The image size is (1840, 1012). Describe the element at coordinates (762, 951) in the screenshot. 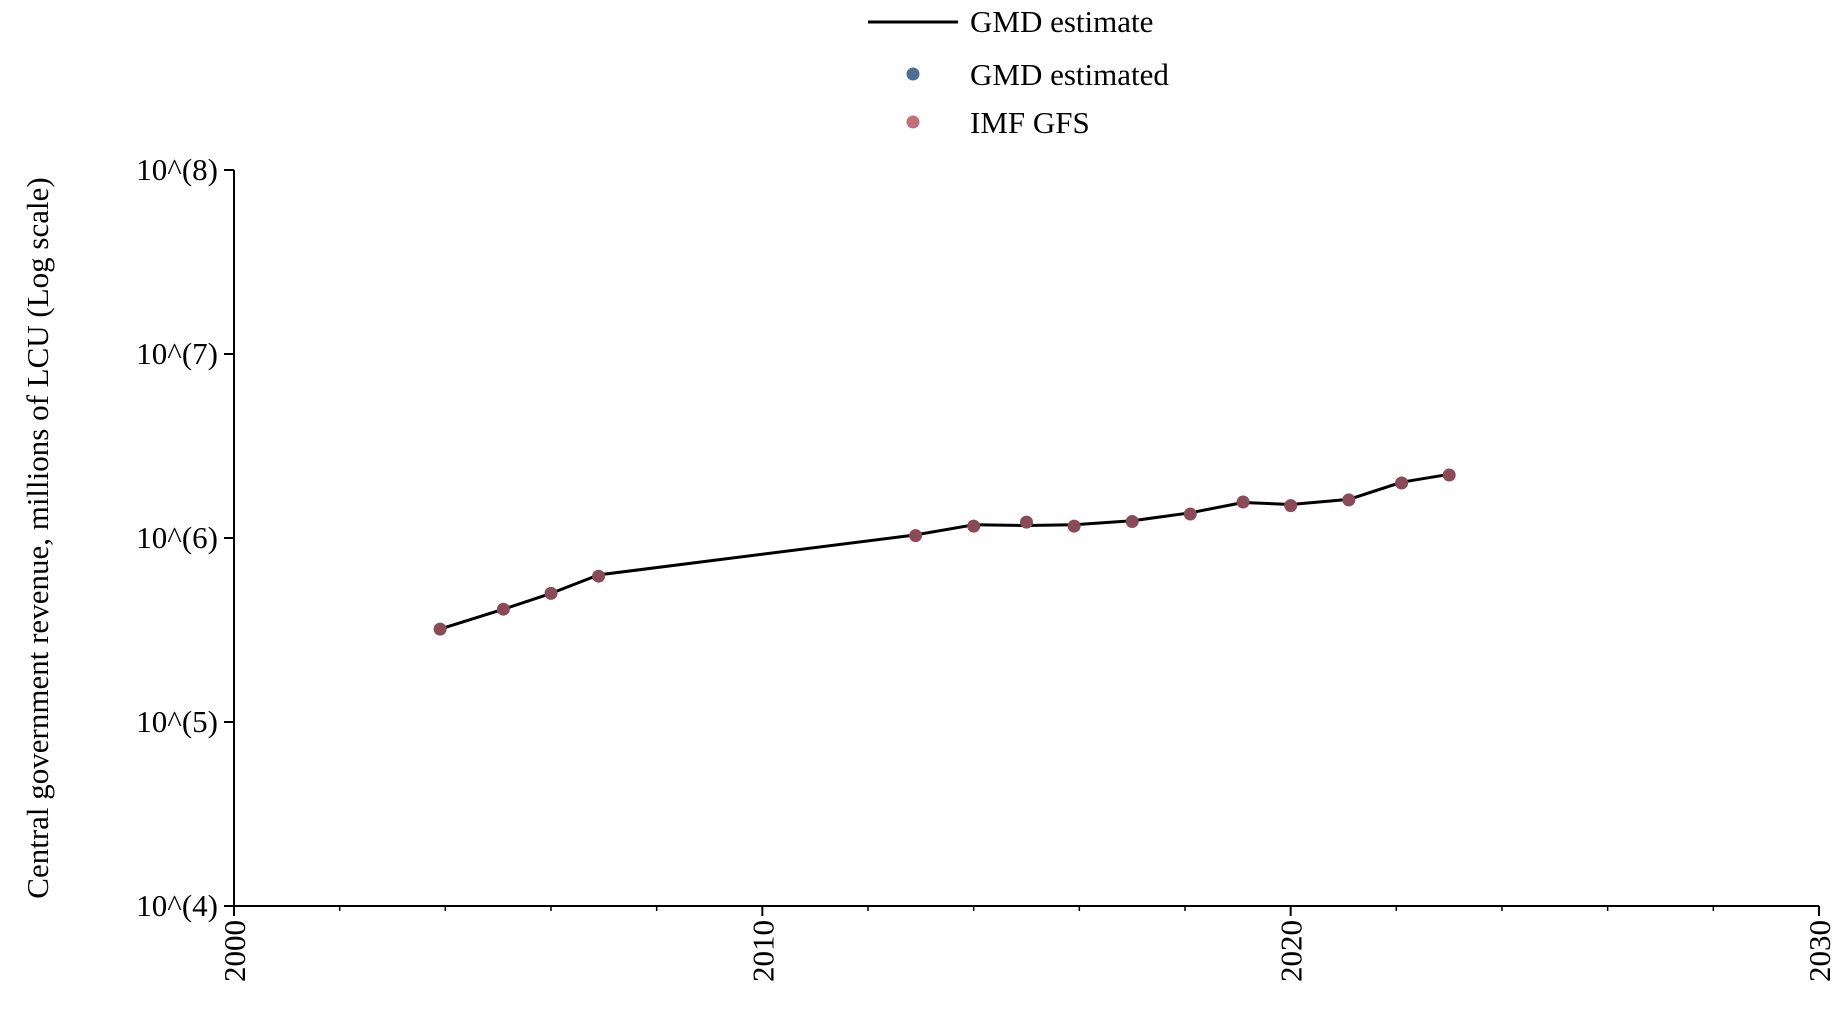

I see `x-tick-label: 2010` at that location.